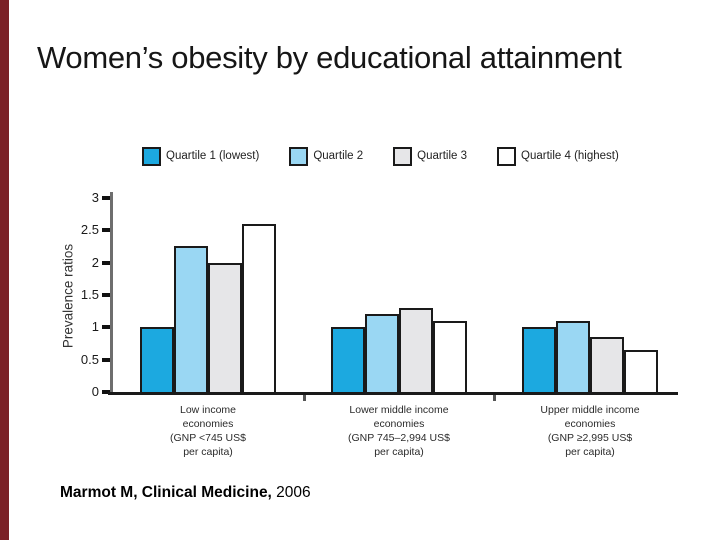  Describe the element at coordinates (291, 492) in the screenshot. I see `citation-year: 2006` at that location.